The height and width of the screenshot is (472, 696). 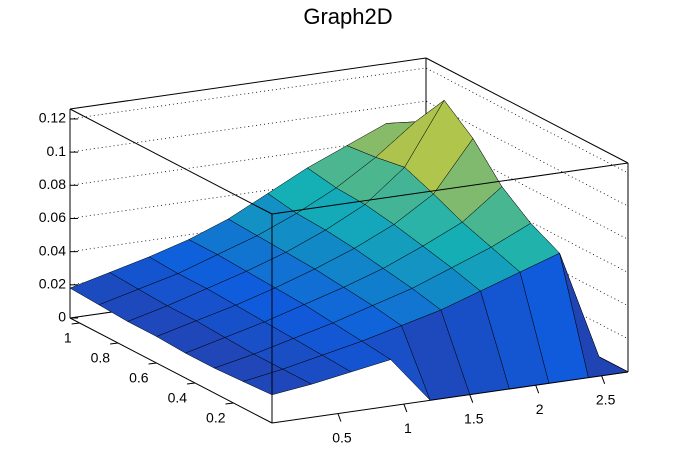 I want to click on z-tick-label: 0.12, so click(x=52, y=118).